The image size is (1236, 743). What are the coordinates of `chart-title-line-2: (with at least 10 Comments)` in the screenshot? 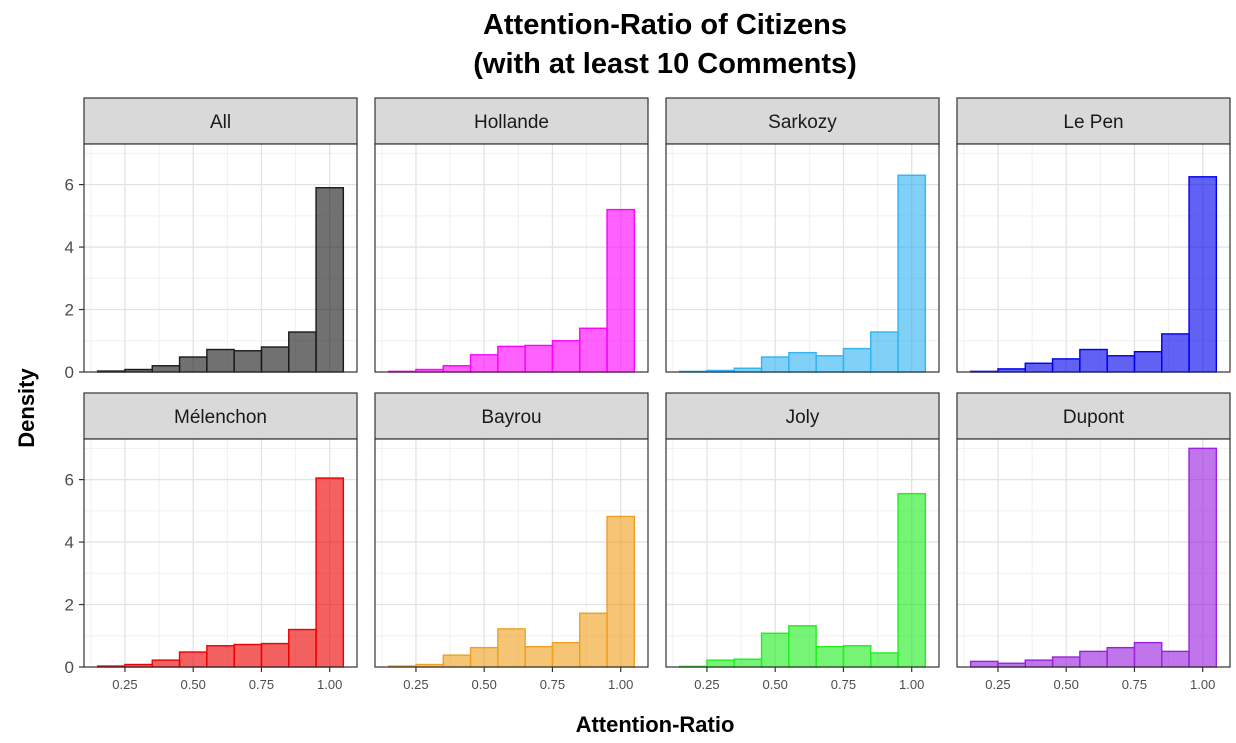 It's located at (665, 64).